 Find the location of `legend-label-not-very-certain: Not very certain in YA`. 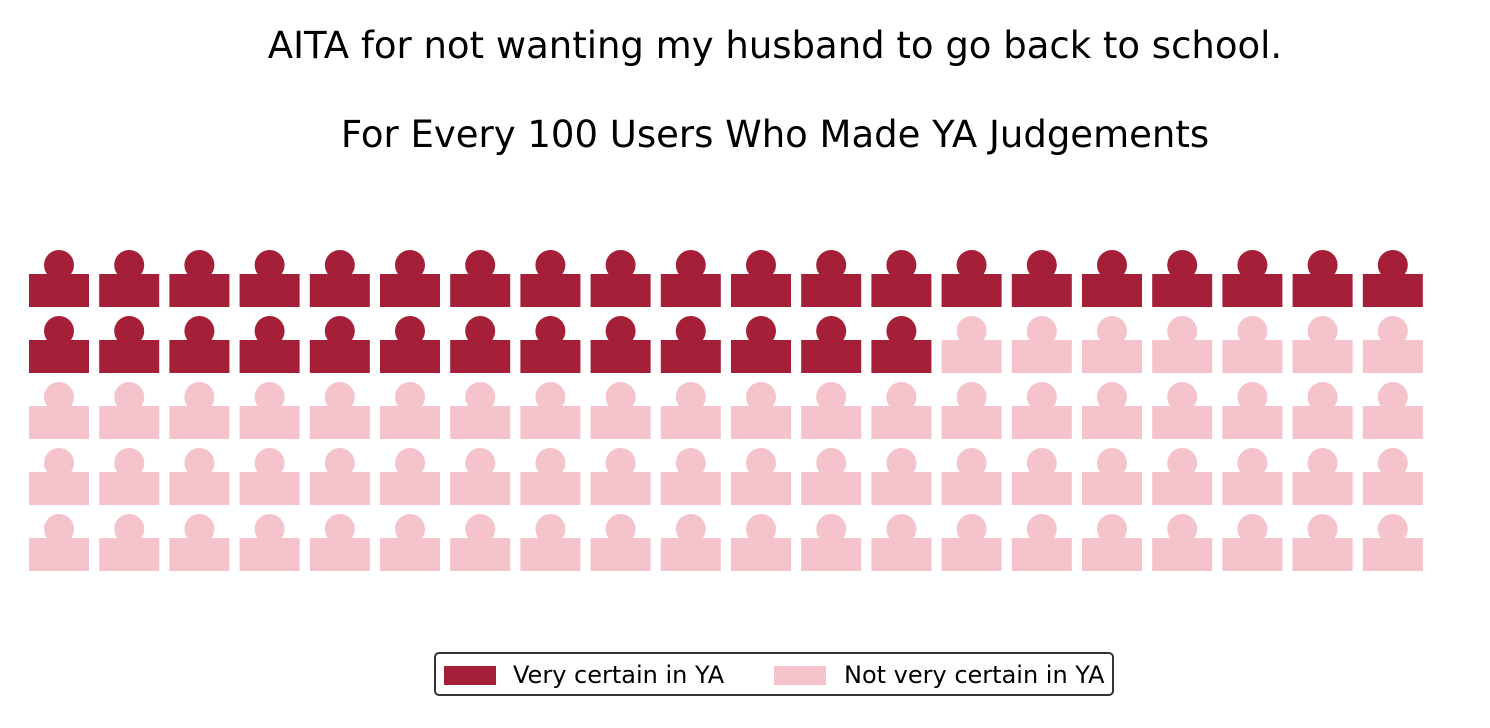

legend-label-not-very-certain: Not very certain in YA is located at coordinates (974, 675).